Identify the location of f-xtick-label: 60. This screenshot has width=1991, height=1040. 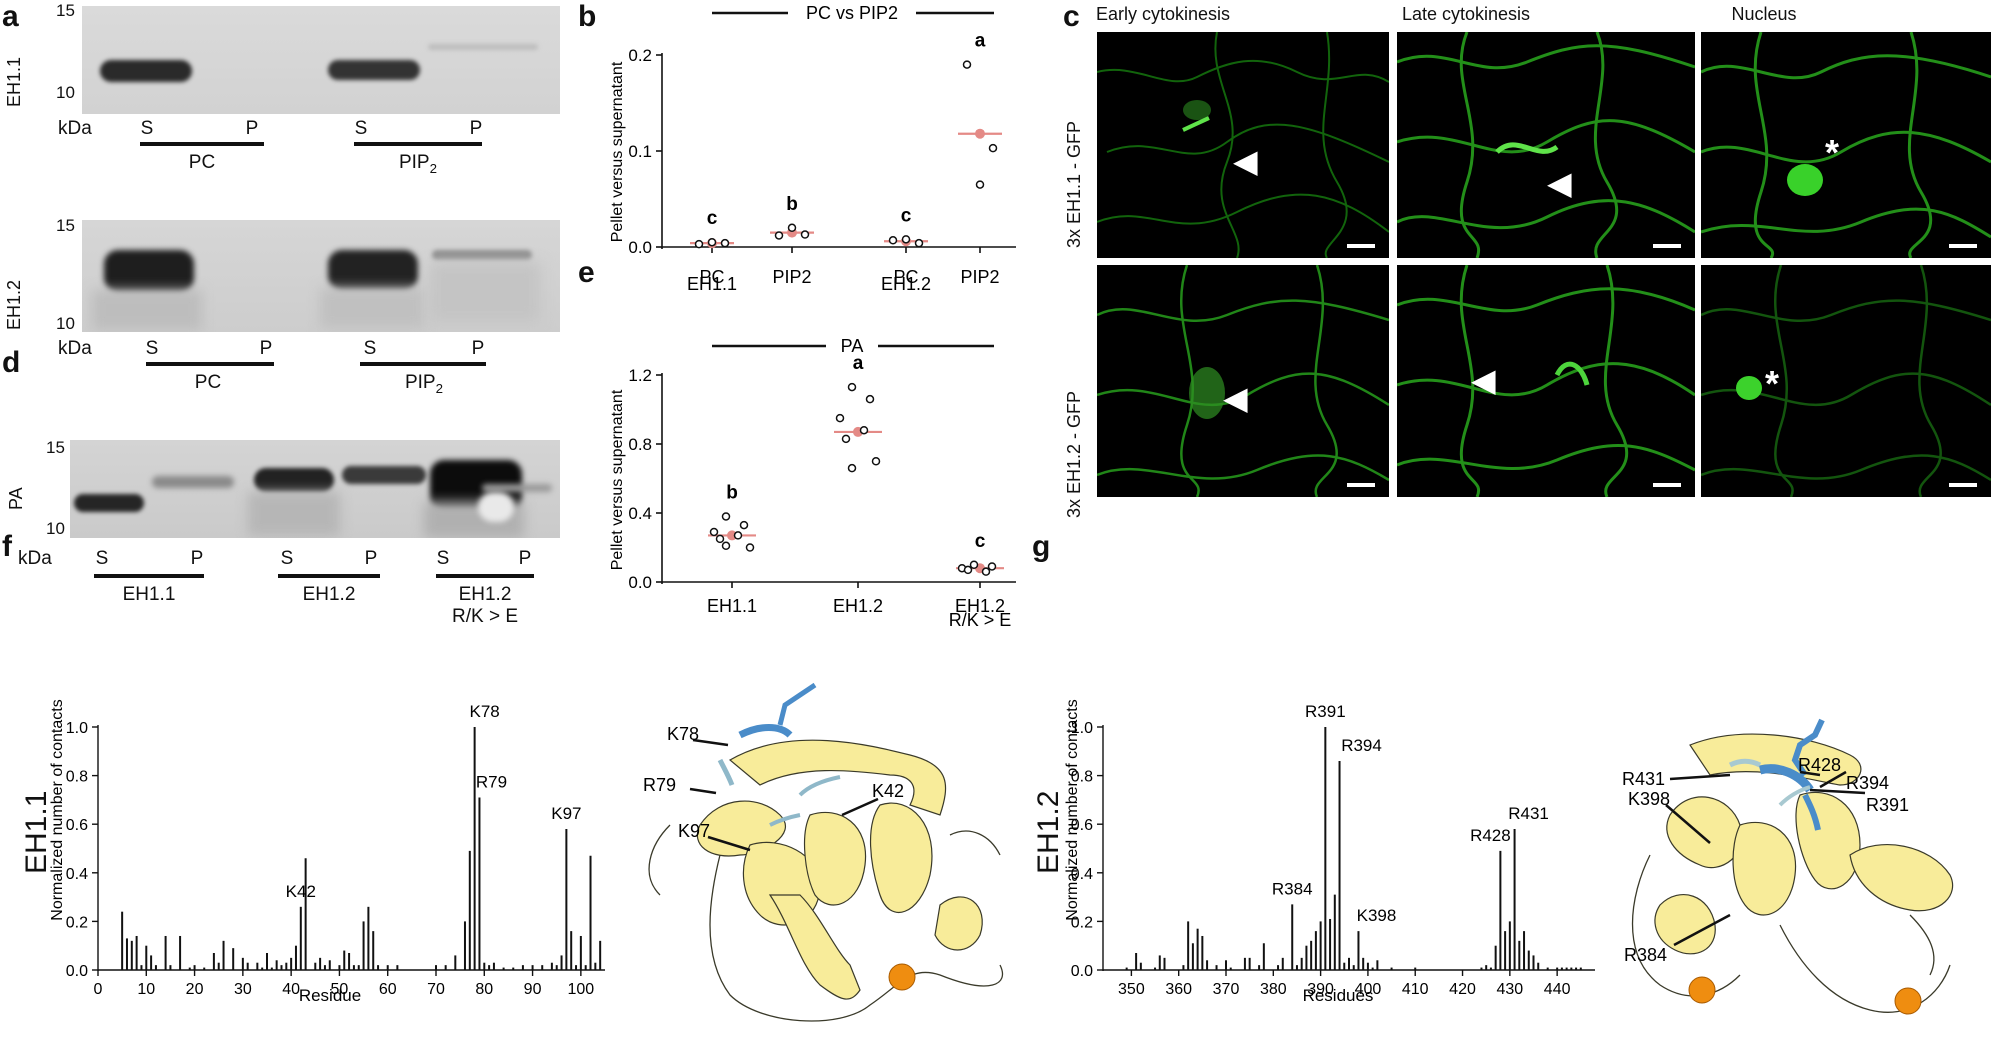
(388, 989).